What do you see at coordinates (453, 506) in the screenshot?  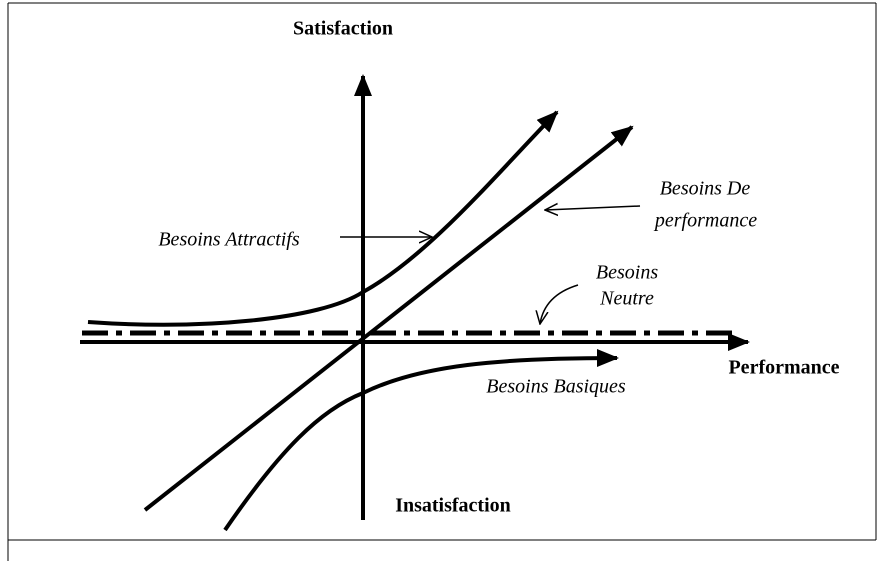 I see `y-bottom-label: Insatisfaction` at bounding box center [453, 506].